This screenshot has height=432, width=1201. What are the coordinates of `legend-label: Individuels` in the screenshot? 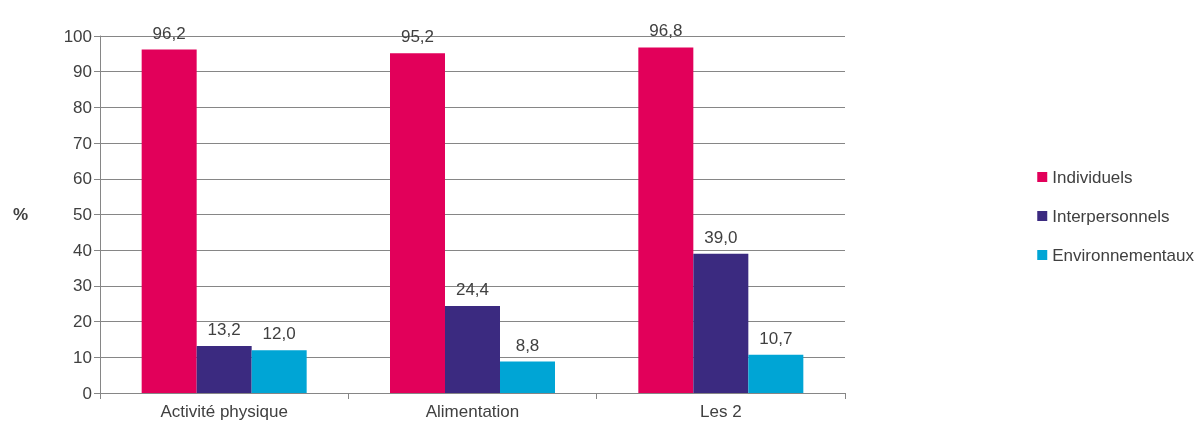 It's located at (1092, 177).